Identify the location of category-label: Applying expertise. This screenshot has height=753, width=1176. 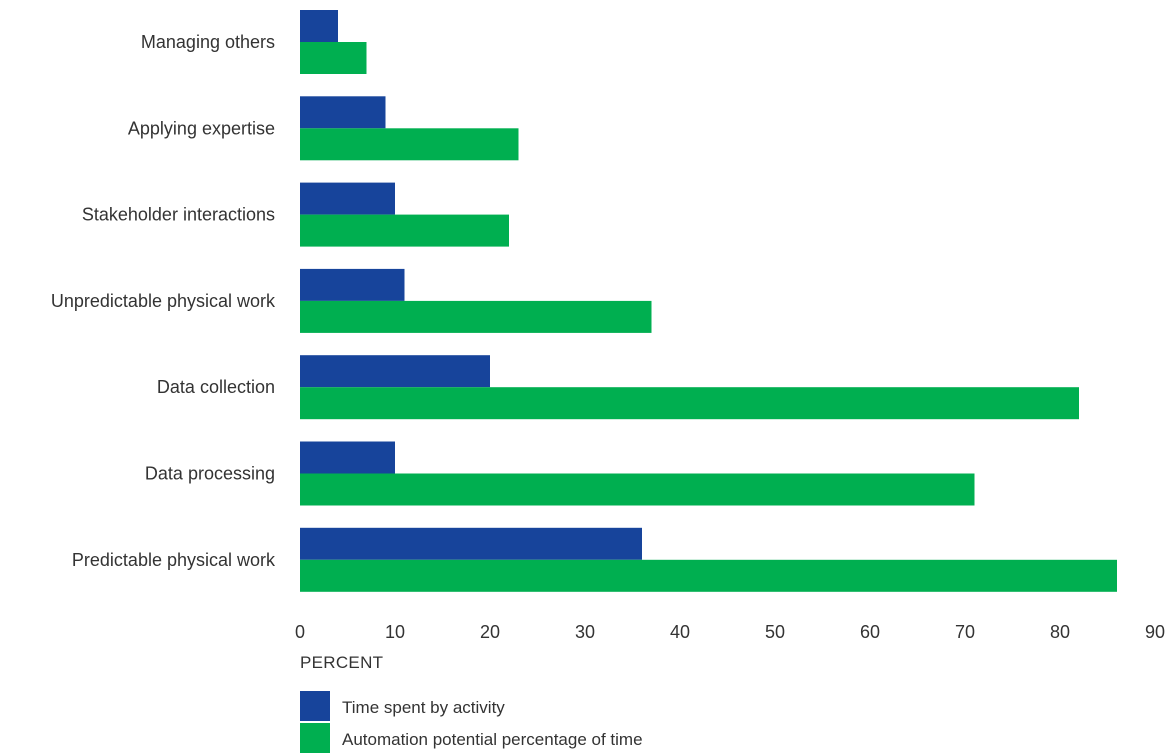
(201, 128).